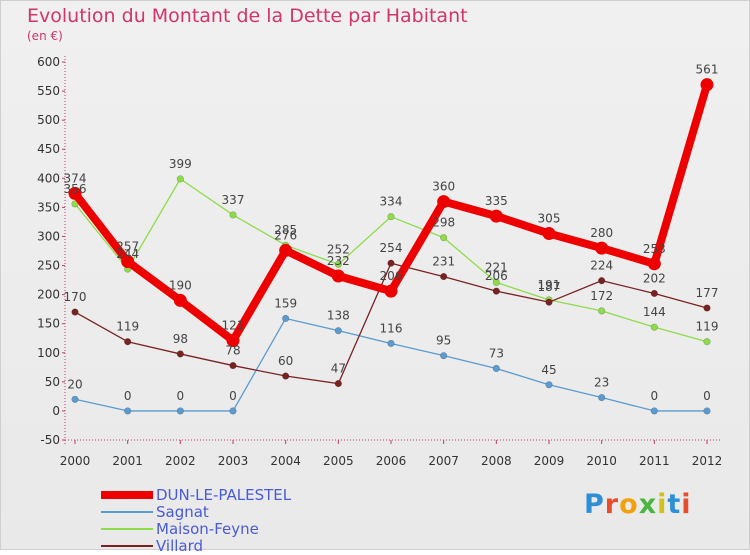 Image resolution: width=750 pixels, height=555 pixels. What do you see at coordinates (48, 207) in the screenshot?
I see `y-tick-label: 350` at bounding box center [48, 207].